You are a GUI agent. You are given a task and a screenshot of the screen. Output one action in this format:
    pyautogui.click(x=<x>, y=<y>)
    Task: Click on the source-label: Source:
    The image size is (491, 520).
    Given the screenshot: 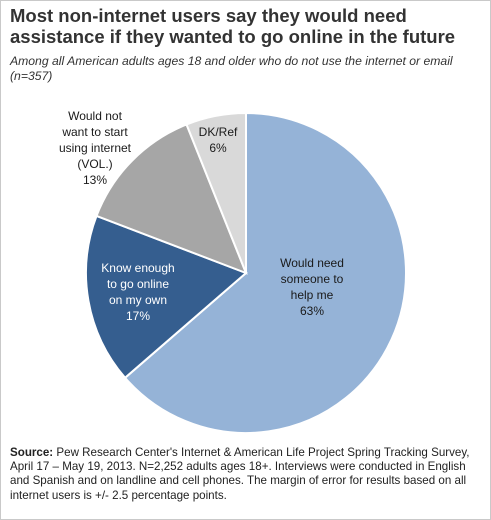 What is the action you would take?
    pyautogui.click(x=32, y=452)
    